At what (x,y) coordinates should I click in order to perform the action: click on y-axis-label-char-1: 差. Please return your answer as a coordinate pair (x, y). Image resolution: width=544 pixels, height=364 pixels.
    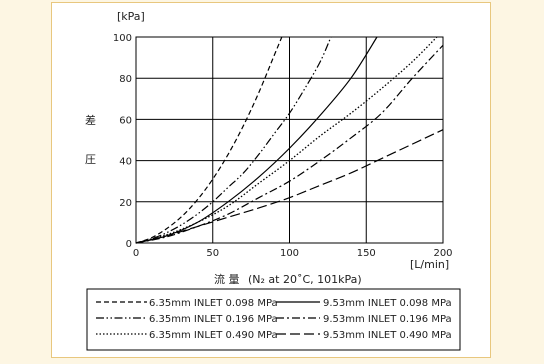
    Looking at the image, I should click on (90, 120).